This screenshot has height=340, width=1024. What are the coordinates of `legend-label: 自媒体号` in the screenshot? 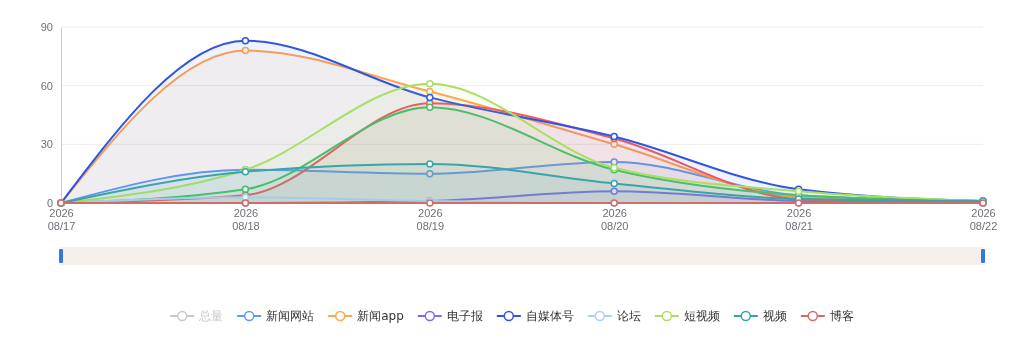 It's located at (549, 316).